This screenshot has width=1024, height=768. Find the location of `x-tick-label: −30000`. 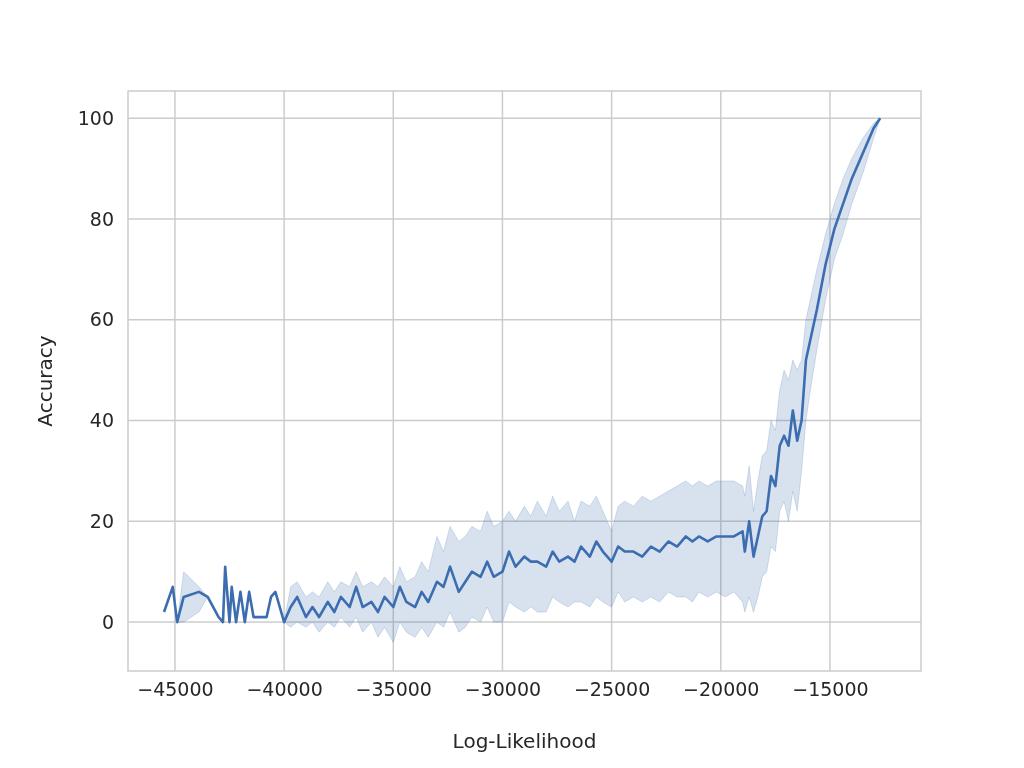

x-tick-label: −30000 is located at coordinates (503, 689).